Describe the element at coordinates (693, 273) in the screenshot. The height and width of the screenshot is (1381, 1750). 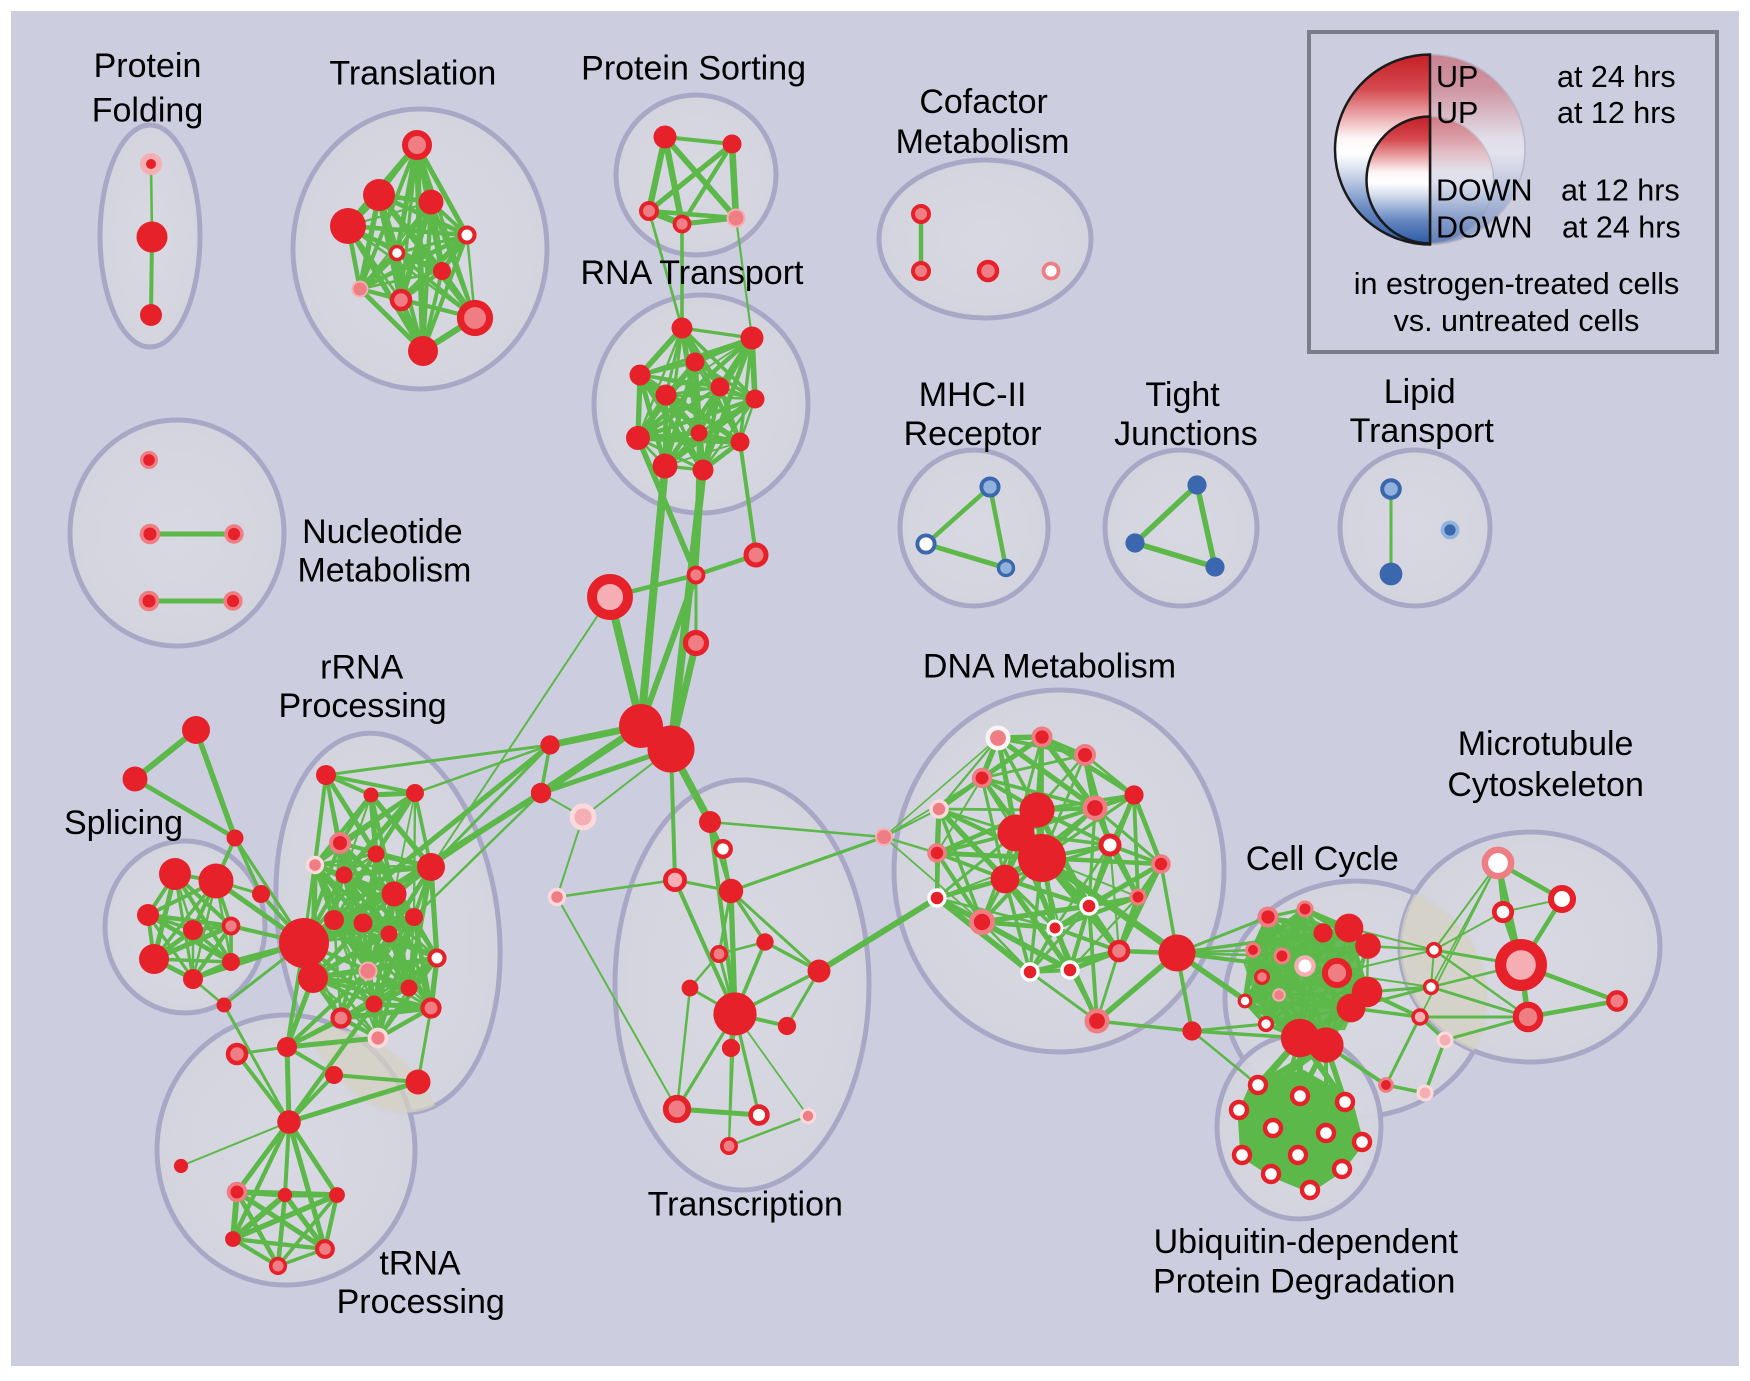
I see `svg-text: RNA Transport` at that location.